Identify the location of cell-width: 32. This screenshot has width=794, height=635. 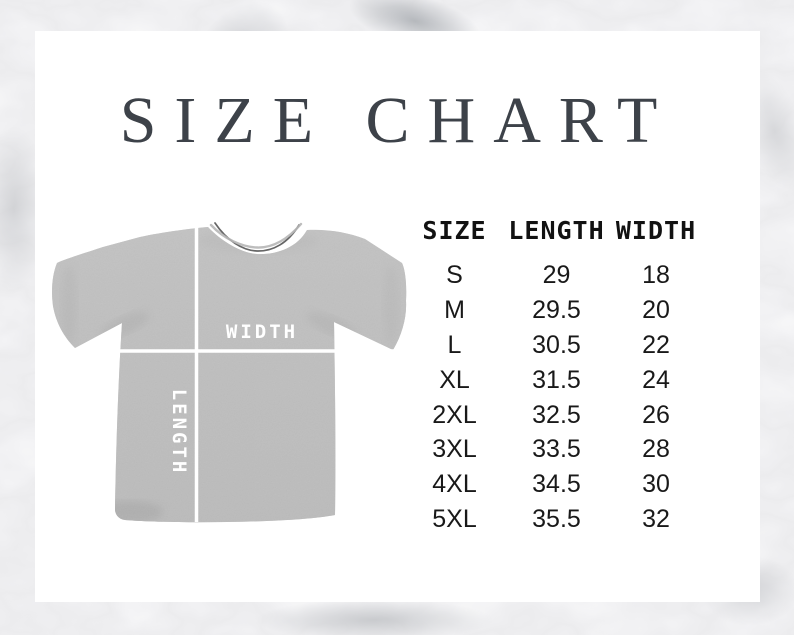
(656, 519).